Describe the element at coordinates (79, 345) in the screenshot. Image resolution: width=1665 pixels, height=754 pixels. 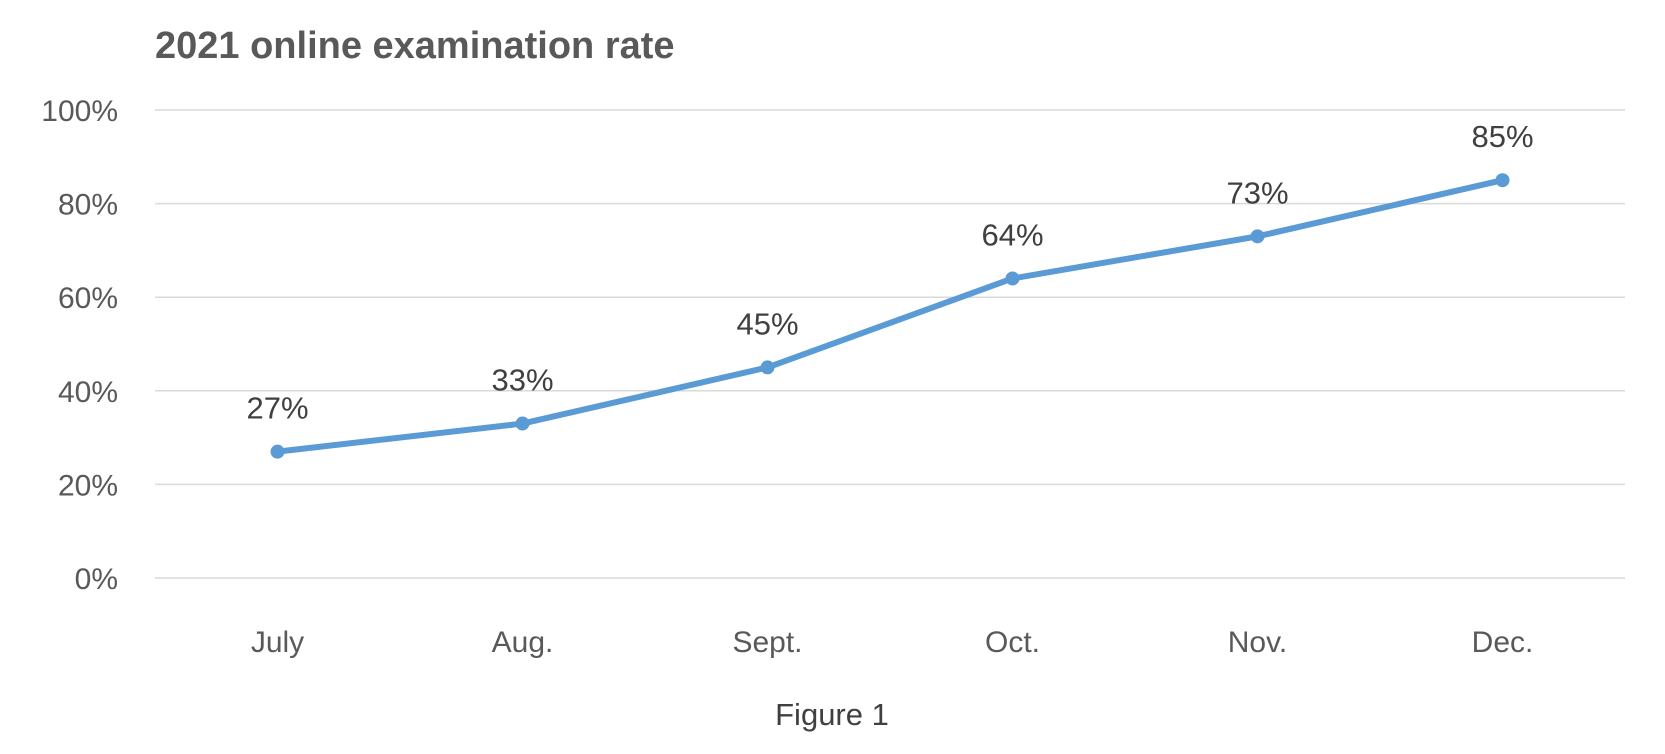
I see `y-axis-ticks: 0% 20% 40% 60% 80% 100%` at that location.